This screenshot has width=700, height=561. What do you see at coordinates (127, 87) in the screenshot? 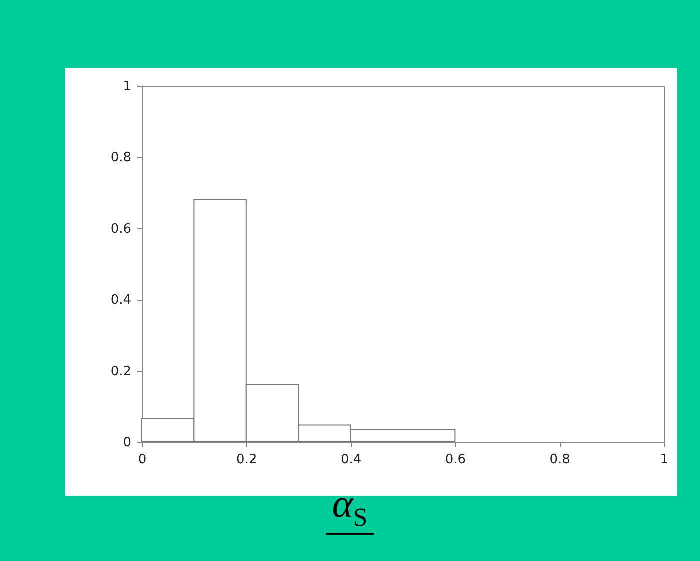
I see `y-tick-label: 1` at bounding box center [127, 87].